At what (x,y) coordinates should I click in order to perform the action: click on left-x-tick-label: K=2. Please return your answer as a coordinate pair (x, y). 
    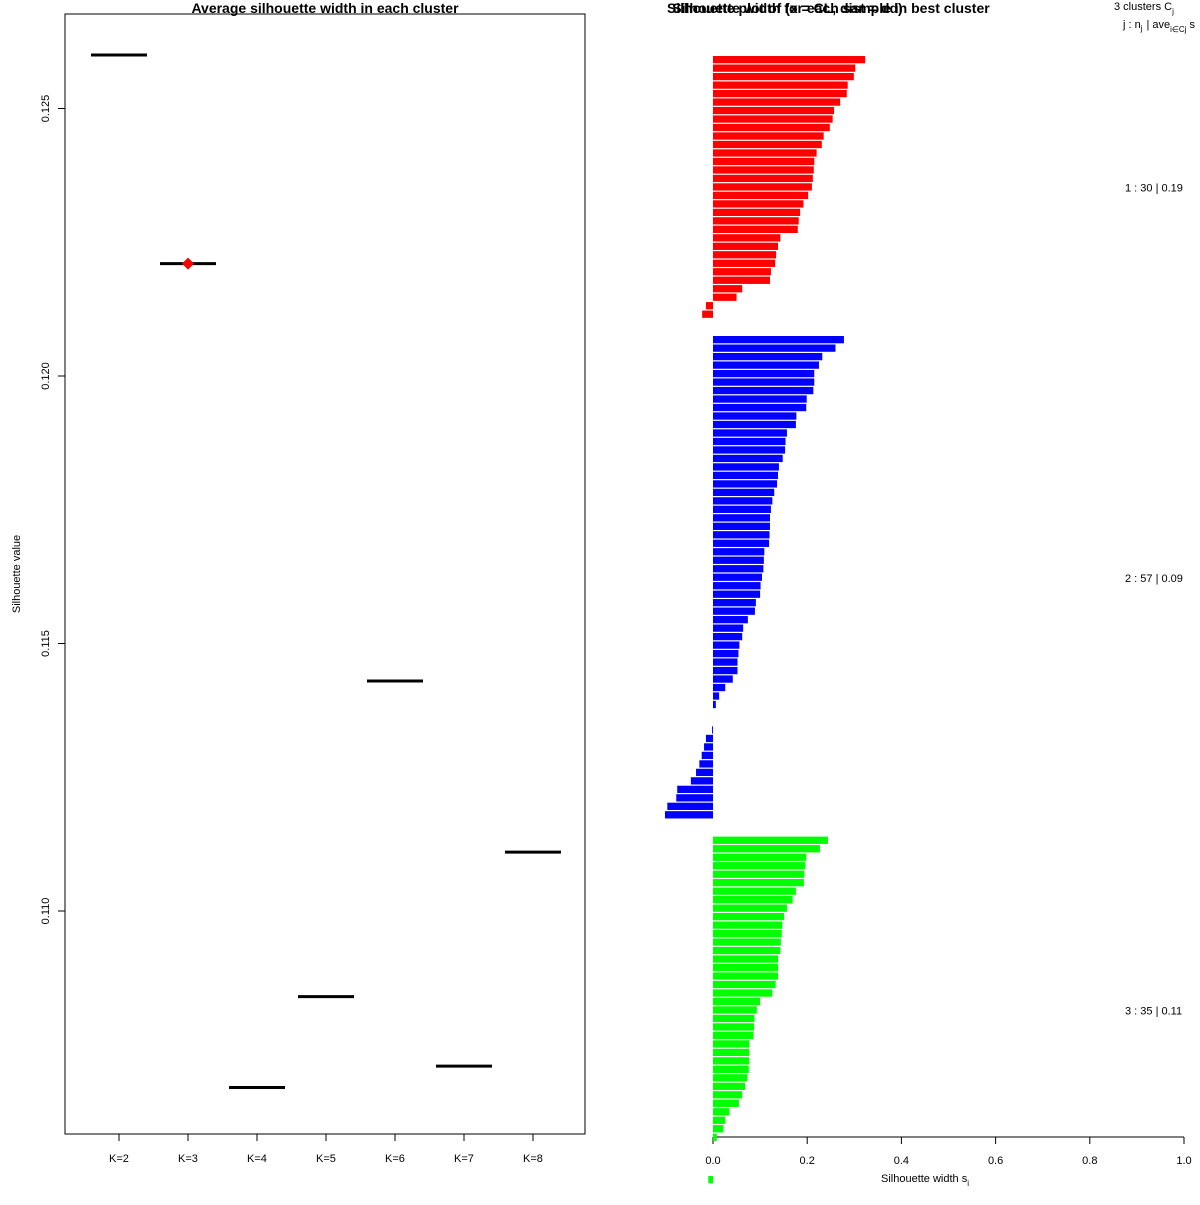
    Looking at the image, I should click on (119, 1159).